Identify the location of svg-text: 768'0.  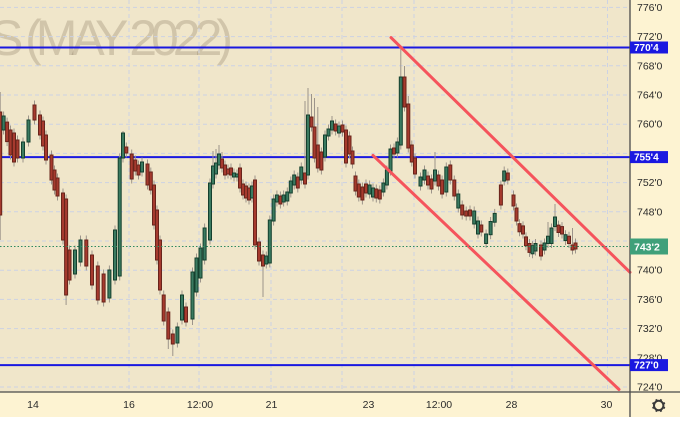
(650, 66).